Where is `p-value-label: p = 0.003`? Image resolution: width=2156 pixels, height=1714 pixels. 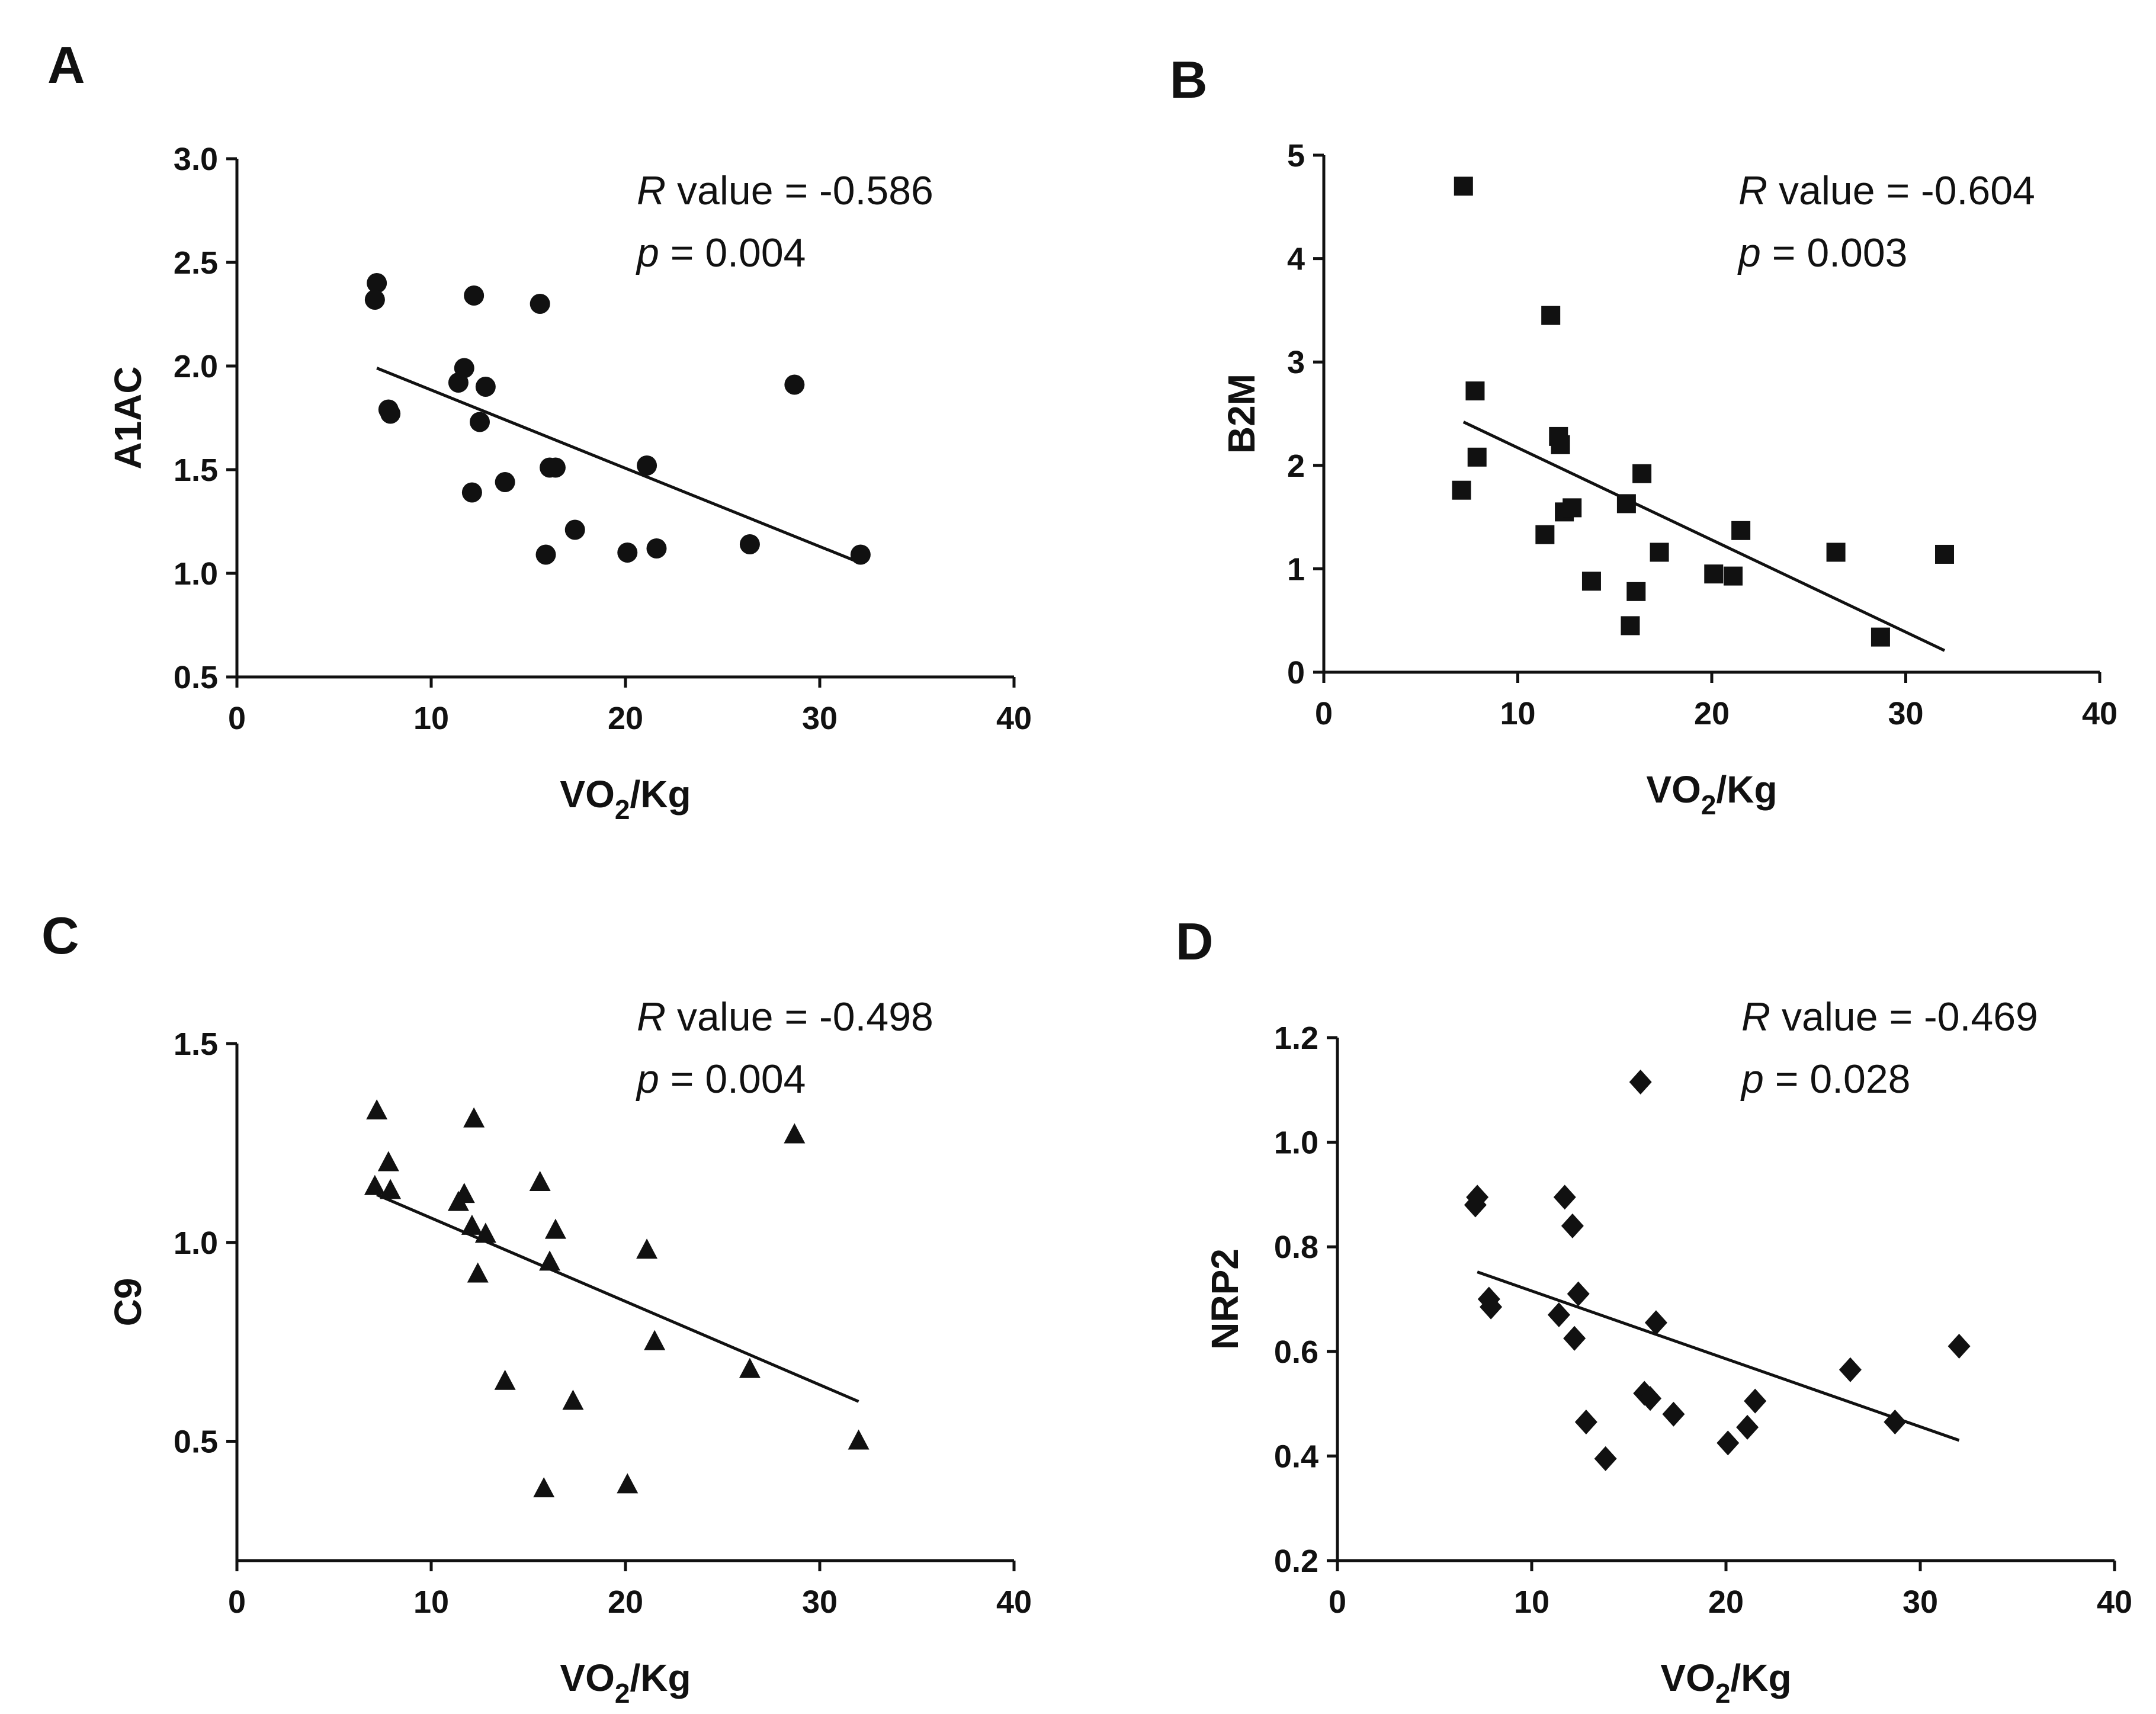 p-value-label: p = 0.003 is located at coordinates (1822, 253).